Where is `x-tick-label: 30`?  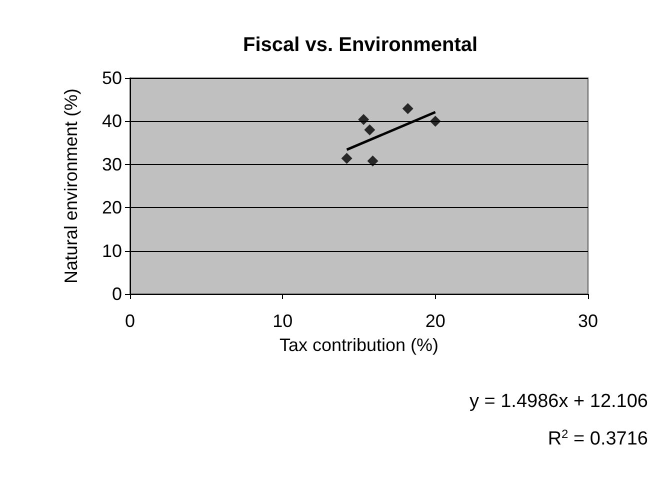 x-tick-label: 30 is located at coordinates (588, 321).